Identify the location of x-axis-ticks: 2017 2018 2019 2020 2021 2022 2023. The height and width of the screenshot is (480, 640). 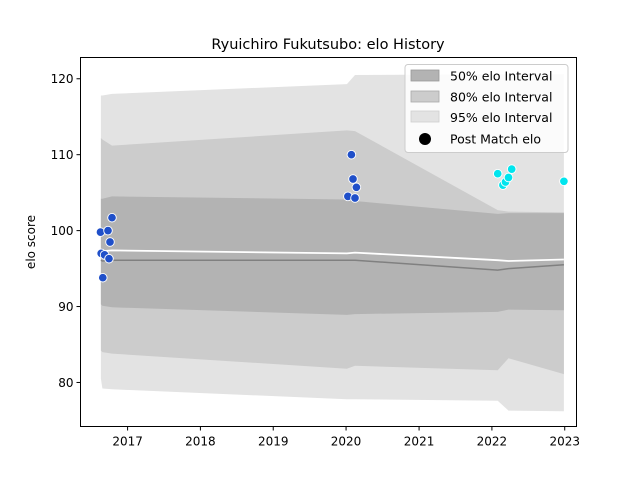
(346, 437).